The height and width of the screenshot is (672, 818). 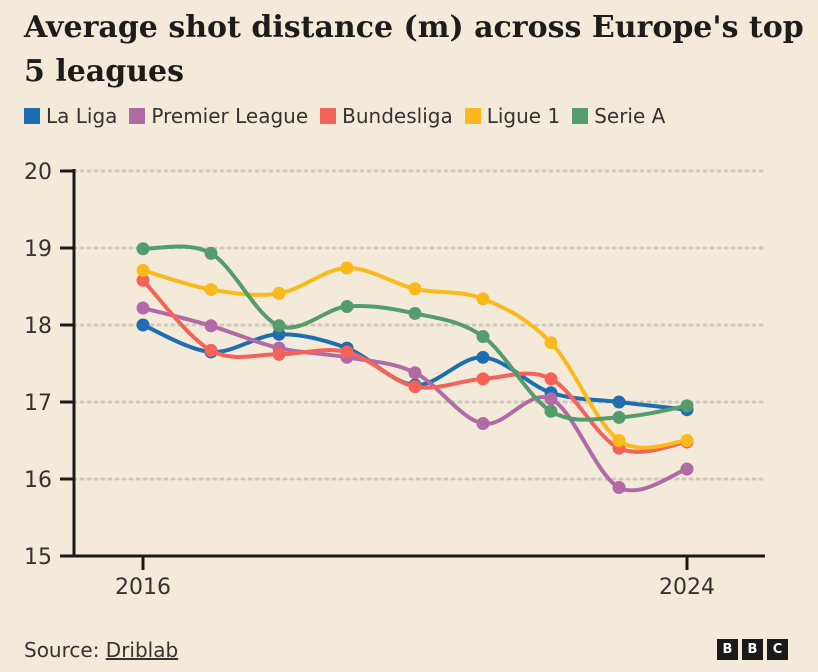 What do you see at coordinates (101, 650) in the screenshot?
I see `source-line: Source: Driblab` at bounding box center [101, 650].